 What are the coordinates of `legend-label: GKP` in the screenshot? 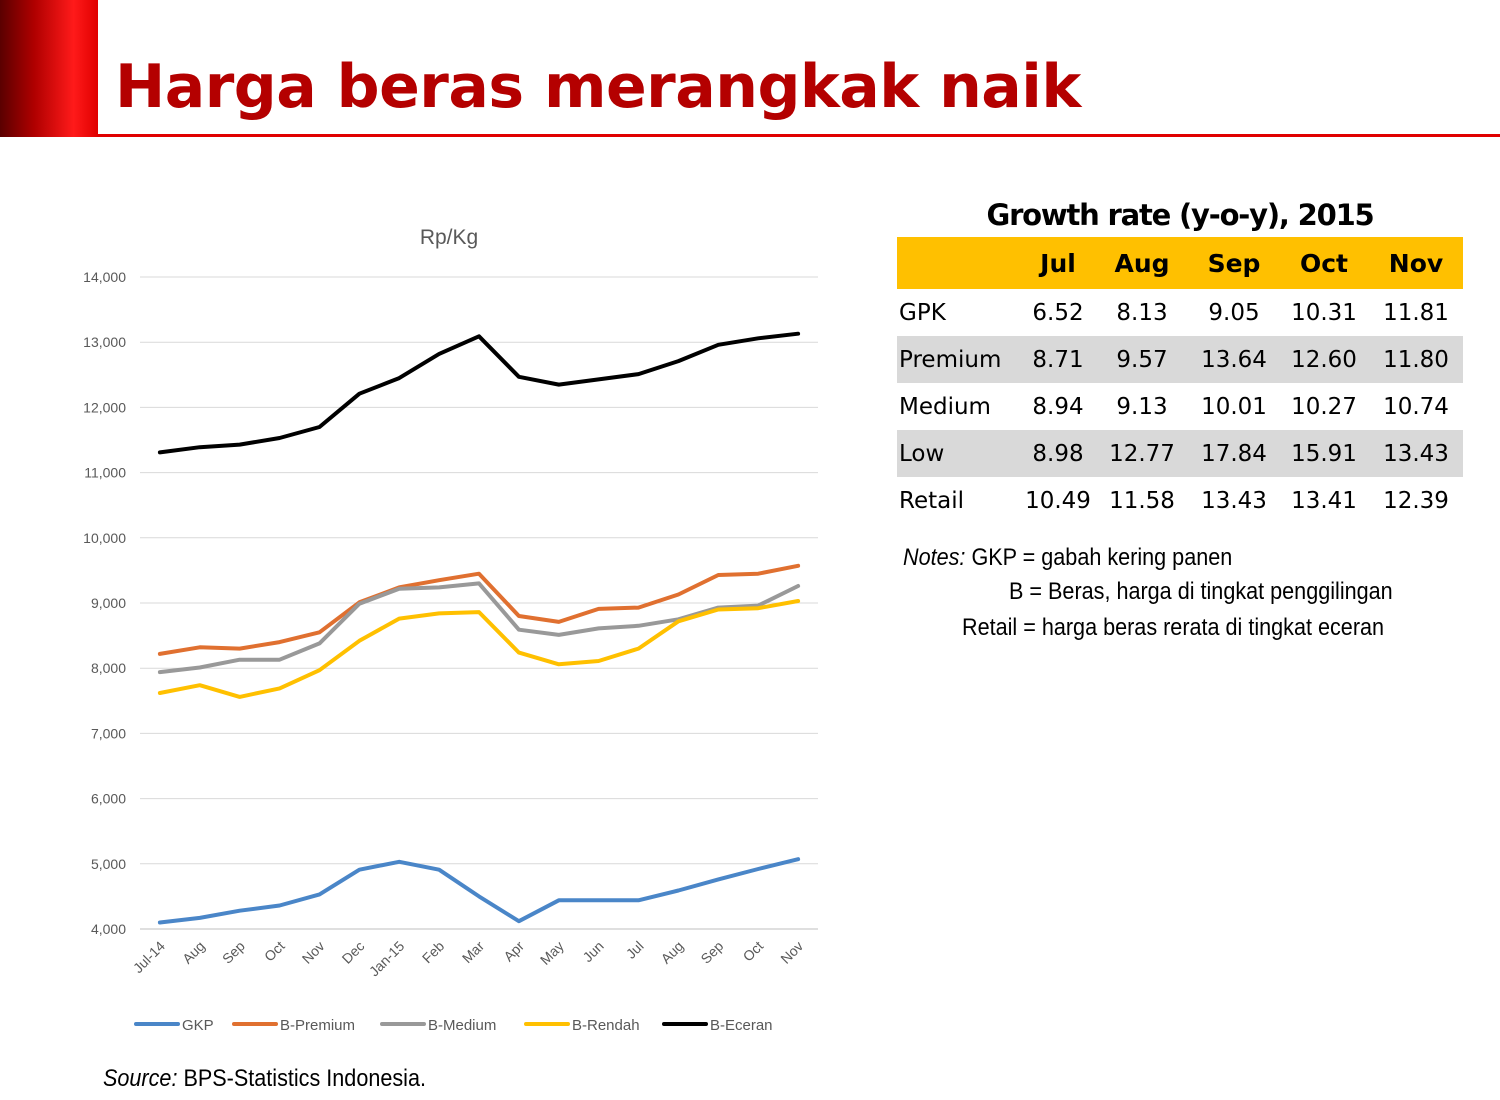 It's located at (198, 1025).